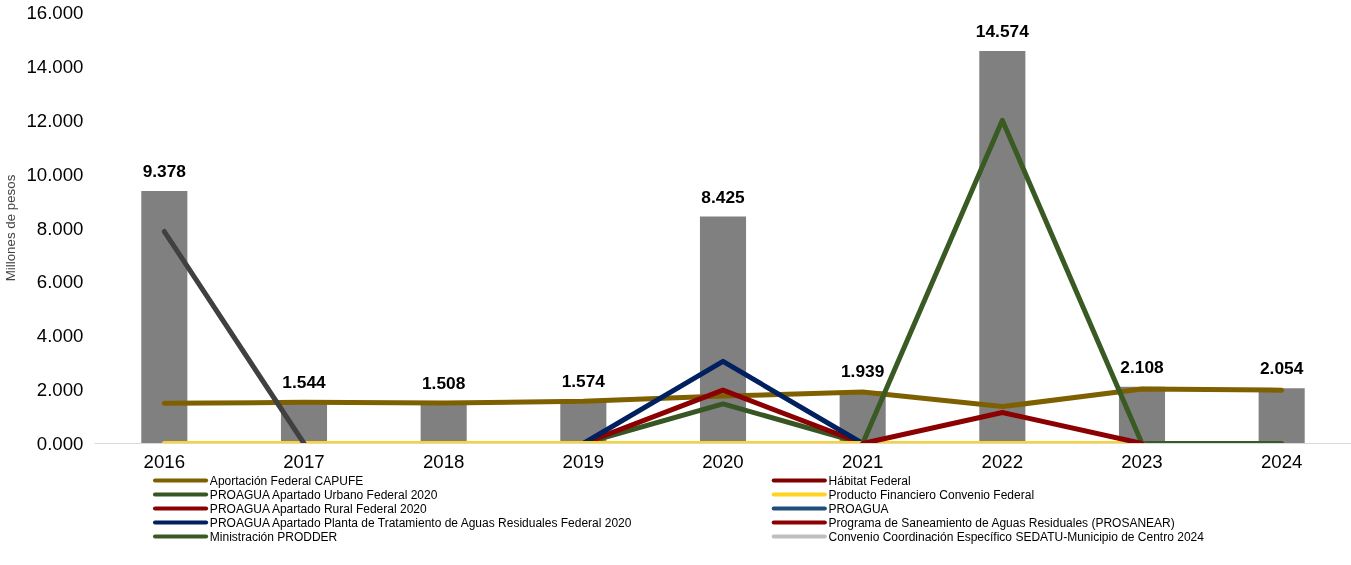 Image resolution: width=1351 pixels, height=565 pixels. I want to click on y-tick-label: 4.000, so click(60, 336).